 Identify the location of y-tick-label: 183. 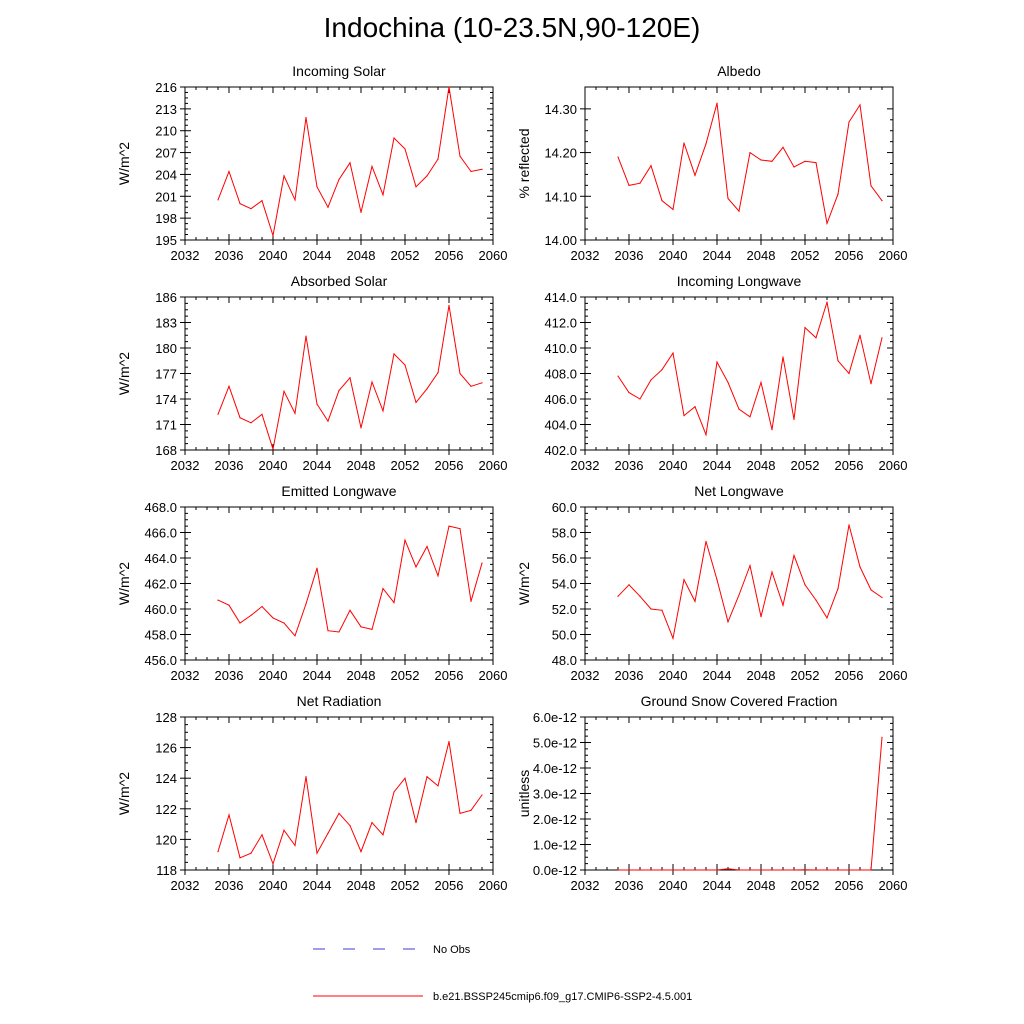
(166, 323).